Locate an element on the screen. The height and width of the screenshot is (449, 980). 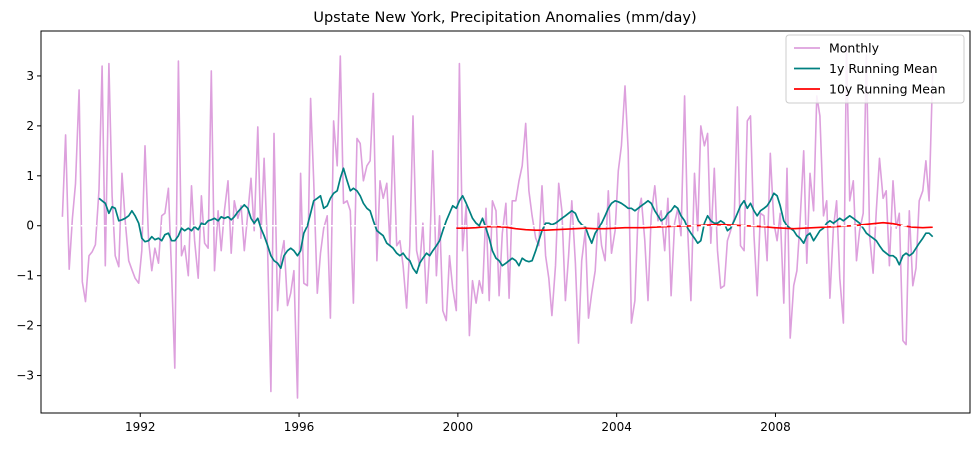
legend-entry-label: 1y Running Mean is located at coordinates (883, 68).